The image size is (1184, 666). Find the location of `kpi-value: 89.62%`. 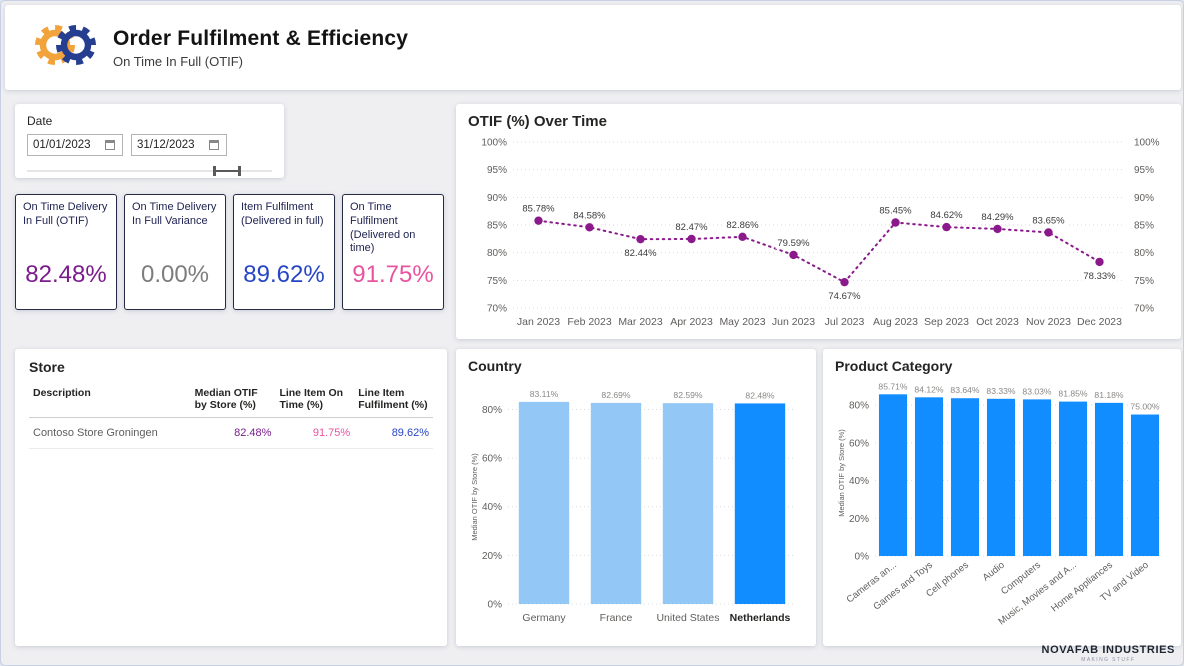

kpi-value: 89.62% is located at coordinates (284, 274).